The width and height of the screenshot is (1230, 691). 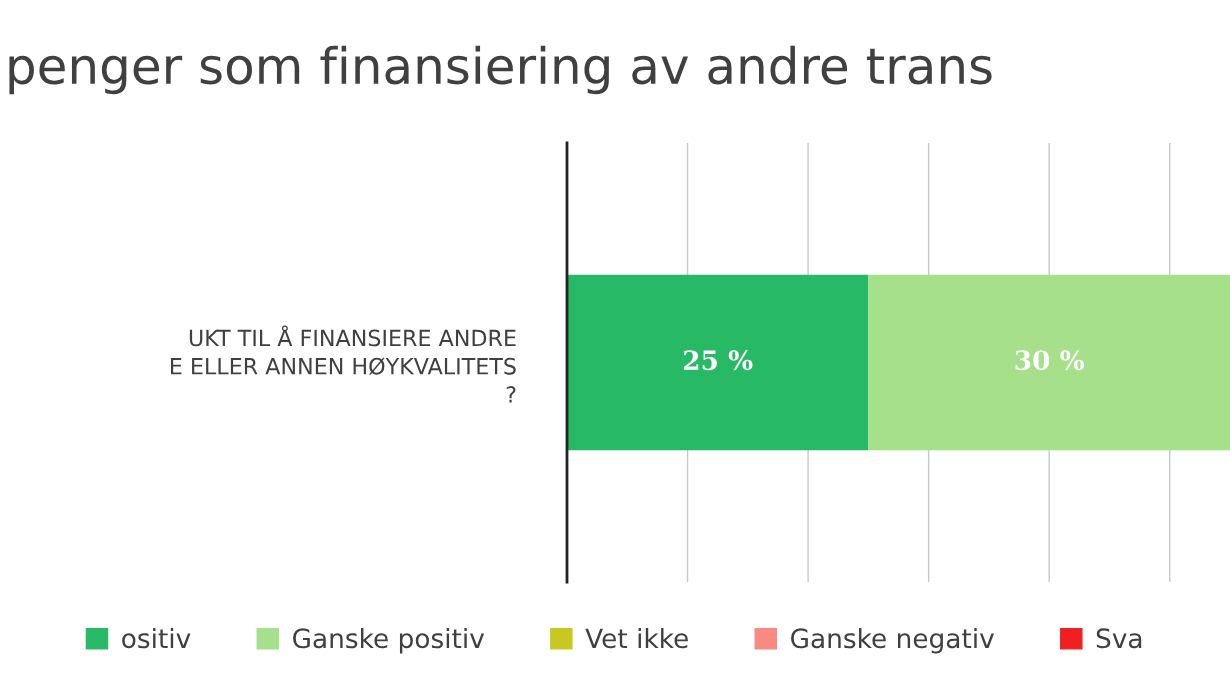 What do you see at coordinates (343, 364) in the screenshot?
I see `y-tick-label: UKT TIL Å FINANSIERE ANDRE E ELLER ANNEN HØYKVALITETS ?` at bounding box center [343, 364].